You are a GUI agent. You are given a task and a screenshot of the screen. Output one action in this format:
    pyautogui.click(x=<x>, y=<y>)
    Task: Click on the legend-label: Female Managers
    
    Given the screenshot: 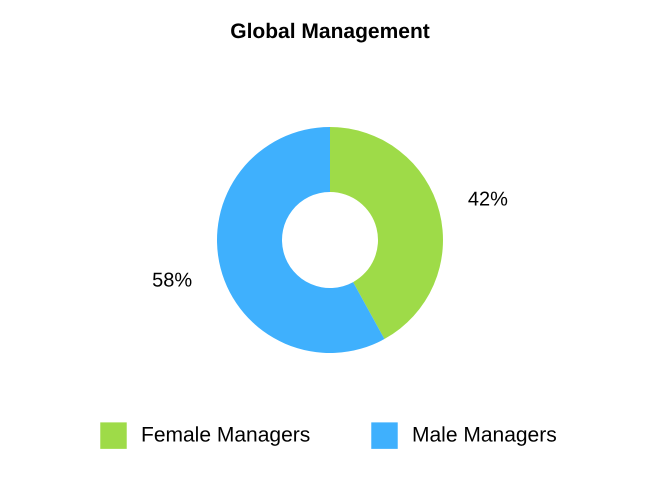 What is the action you would take?
    pyautogui.click(x=225, y=435)
    